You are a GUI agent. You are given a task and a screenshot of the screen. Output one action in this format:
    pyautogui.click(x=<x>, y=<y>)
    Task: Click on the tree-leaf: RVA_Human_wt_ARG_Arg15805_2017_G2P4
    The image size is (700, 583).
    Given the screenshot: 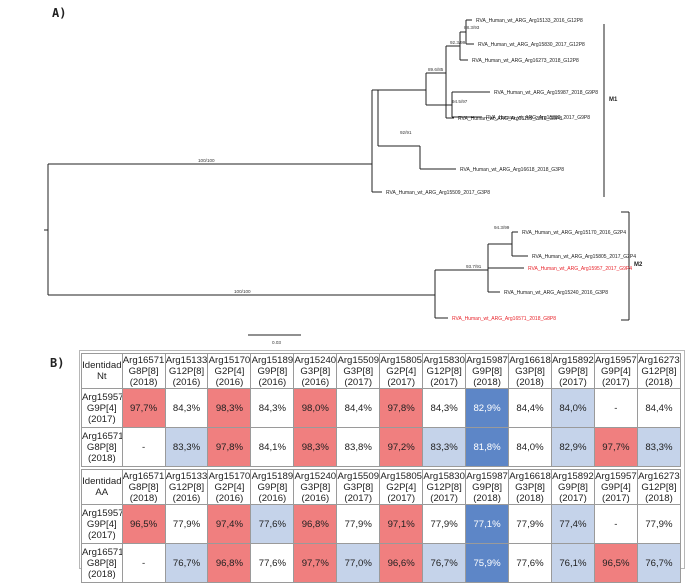 What is the action you would take?
    pyautogui.click(x=584, y=257)
    